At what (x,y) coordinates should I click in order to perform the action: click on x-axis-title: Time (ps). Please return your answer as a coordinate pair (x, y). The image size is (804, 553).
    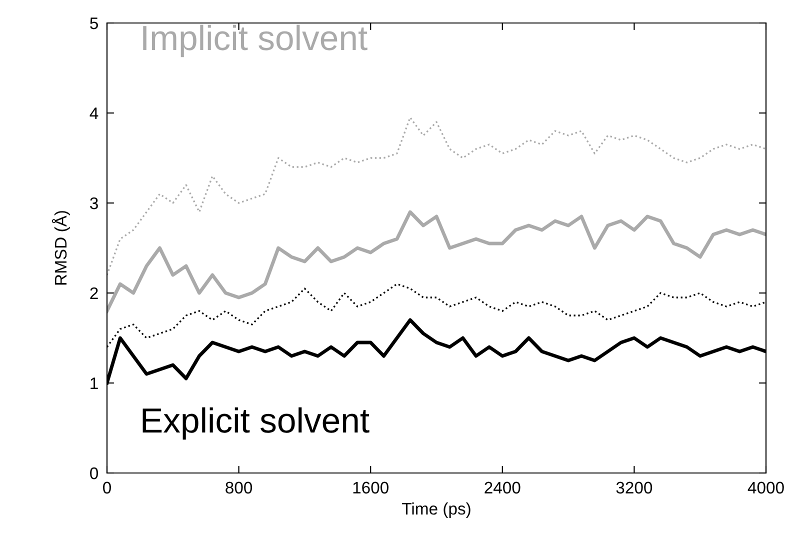
    Looking at the image, I should click on (436, 510).